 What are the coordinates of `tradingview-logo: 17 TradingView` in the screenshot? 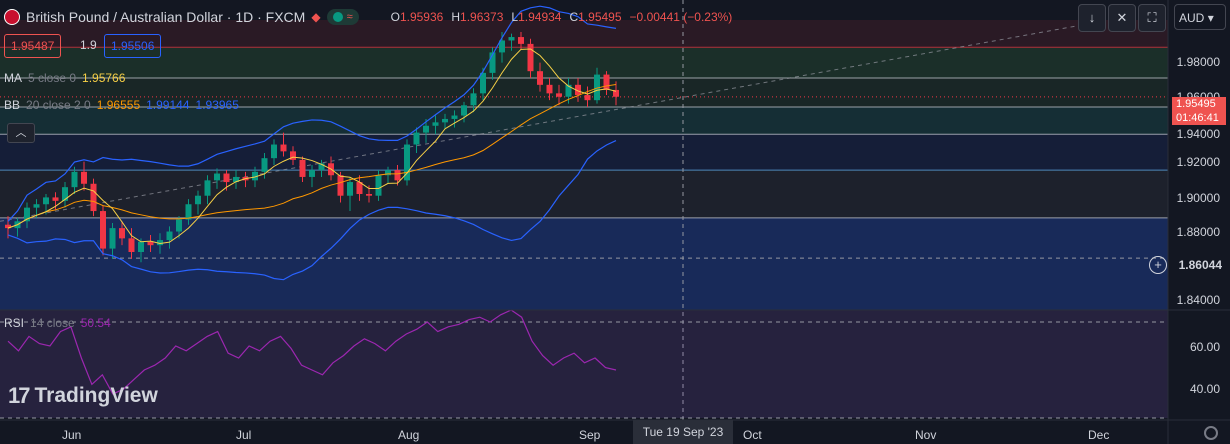 It's located at (83, 395).